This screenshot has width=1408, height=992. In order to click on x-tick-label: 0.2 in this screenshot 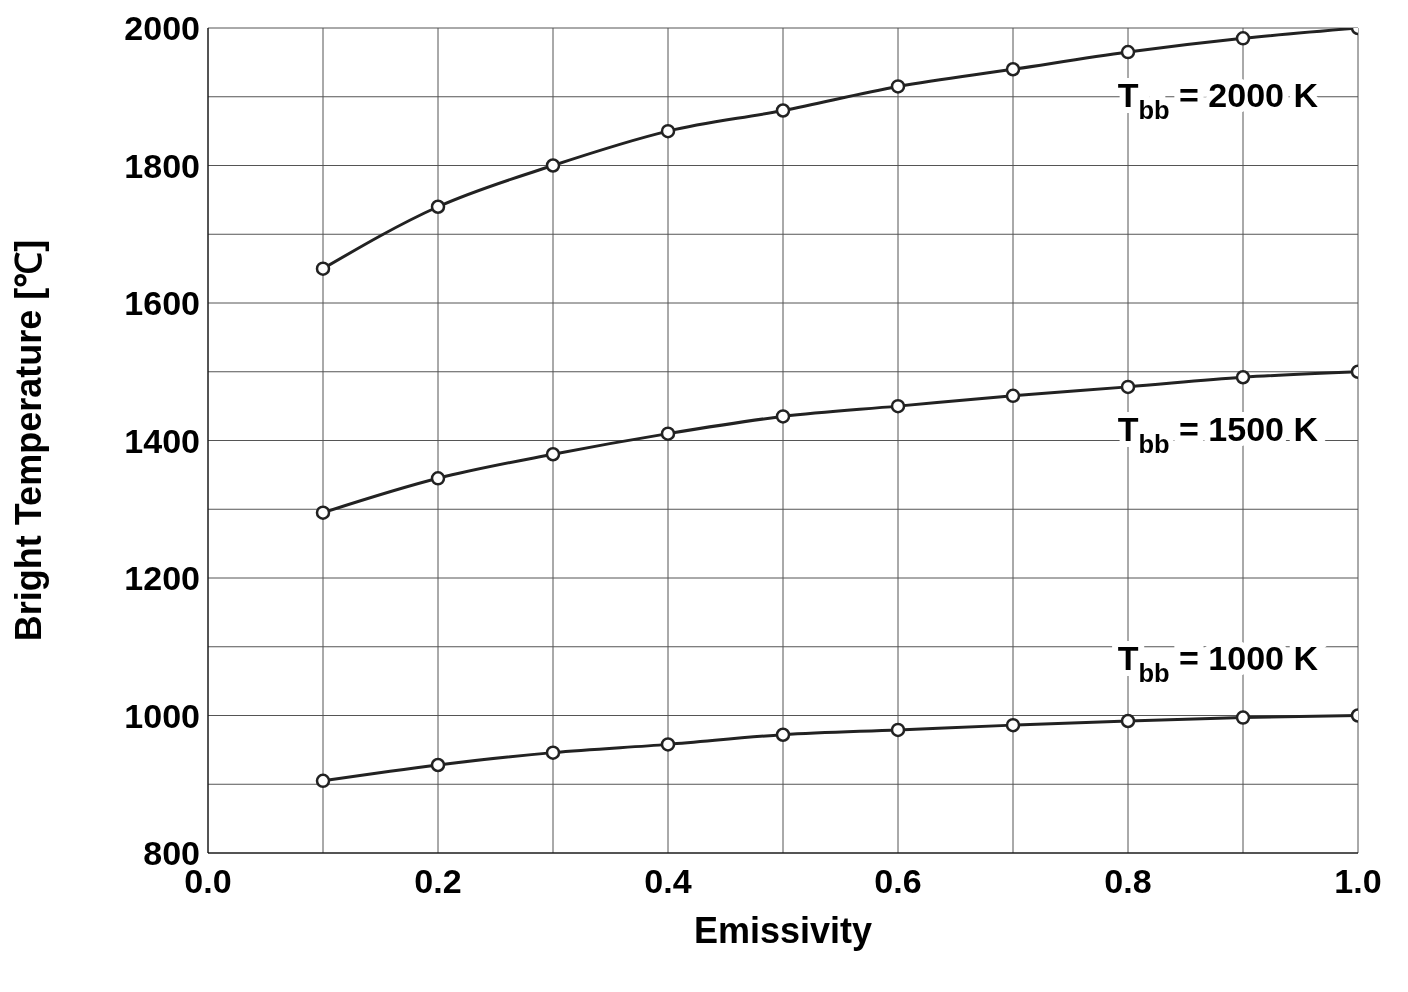, I will do `click(438, 881)`.